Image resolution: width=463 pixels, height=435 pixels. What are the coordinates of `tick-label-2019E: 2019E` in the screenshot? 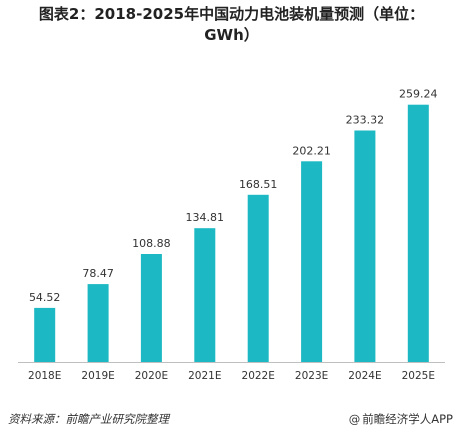 It's located at (97, 376).